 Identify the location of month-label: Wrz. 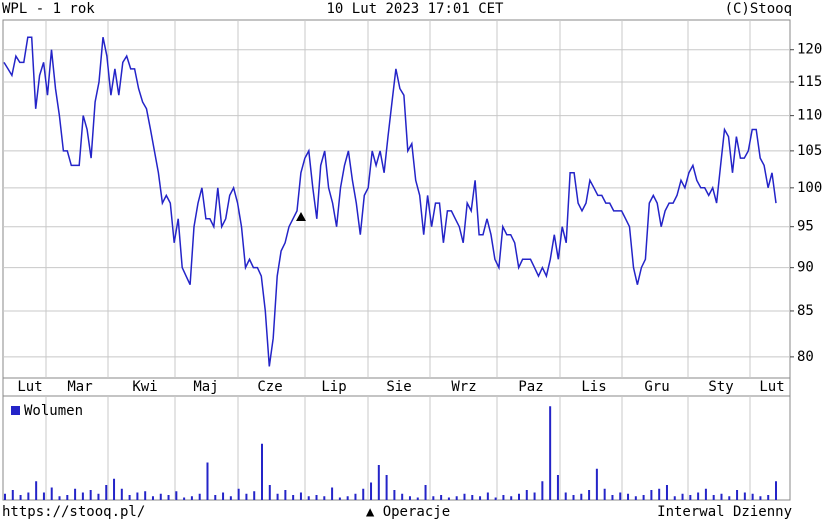
(463, 387).